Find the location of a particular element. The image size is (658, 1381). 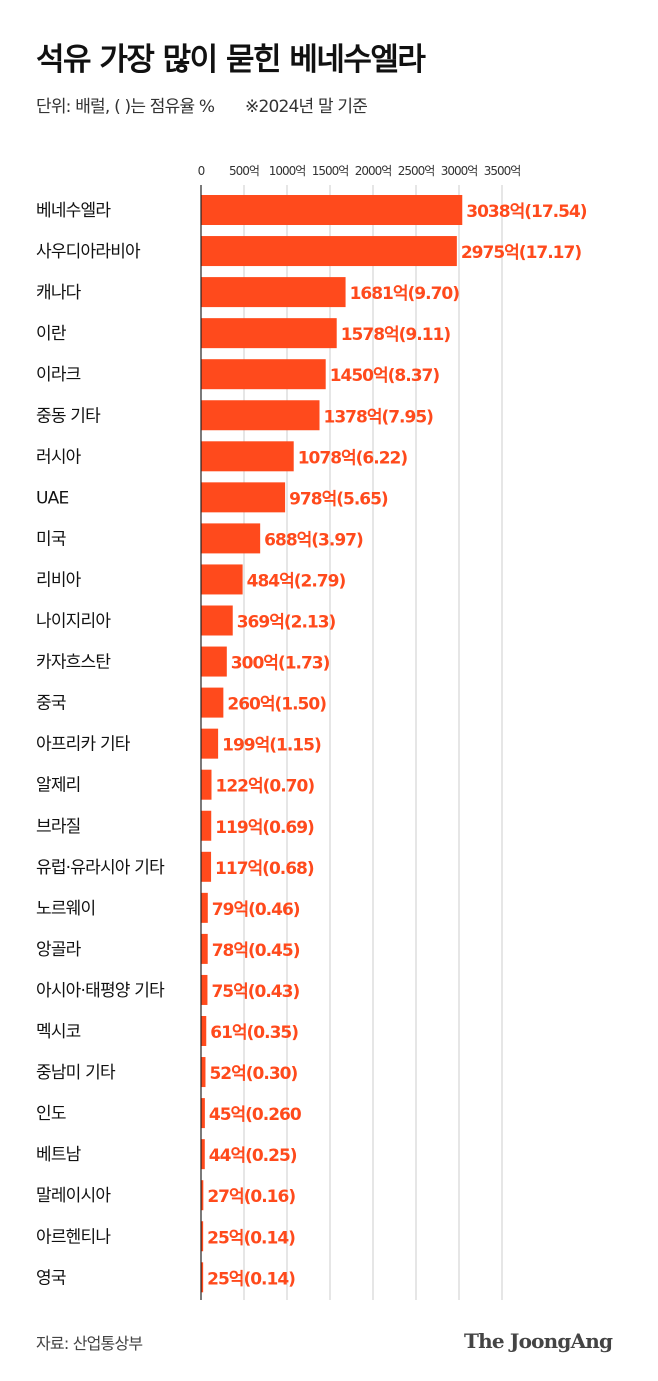

category-label: 알제리 is located at coordinates (58, 786).